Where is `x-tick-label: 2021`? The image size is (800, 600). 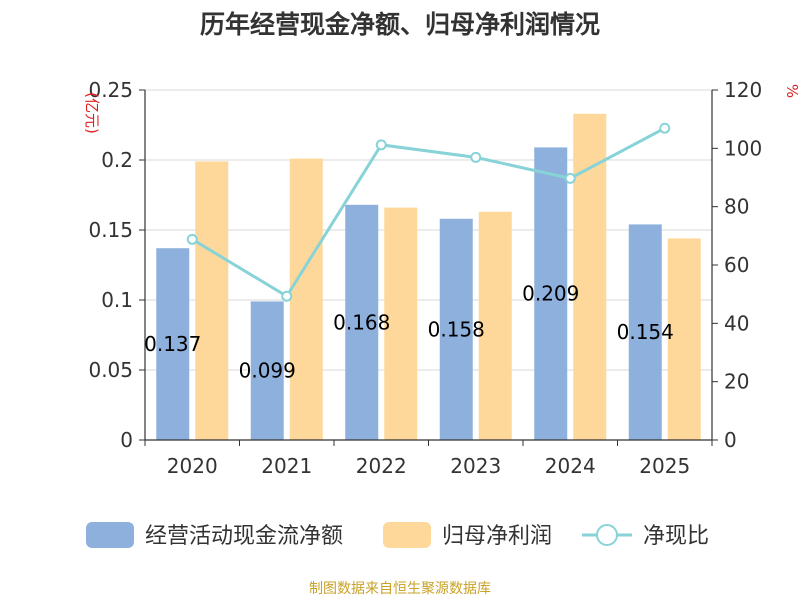 x-tick-label: 2021 is located at coordinates (286, 466).